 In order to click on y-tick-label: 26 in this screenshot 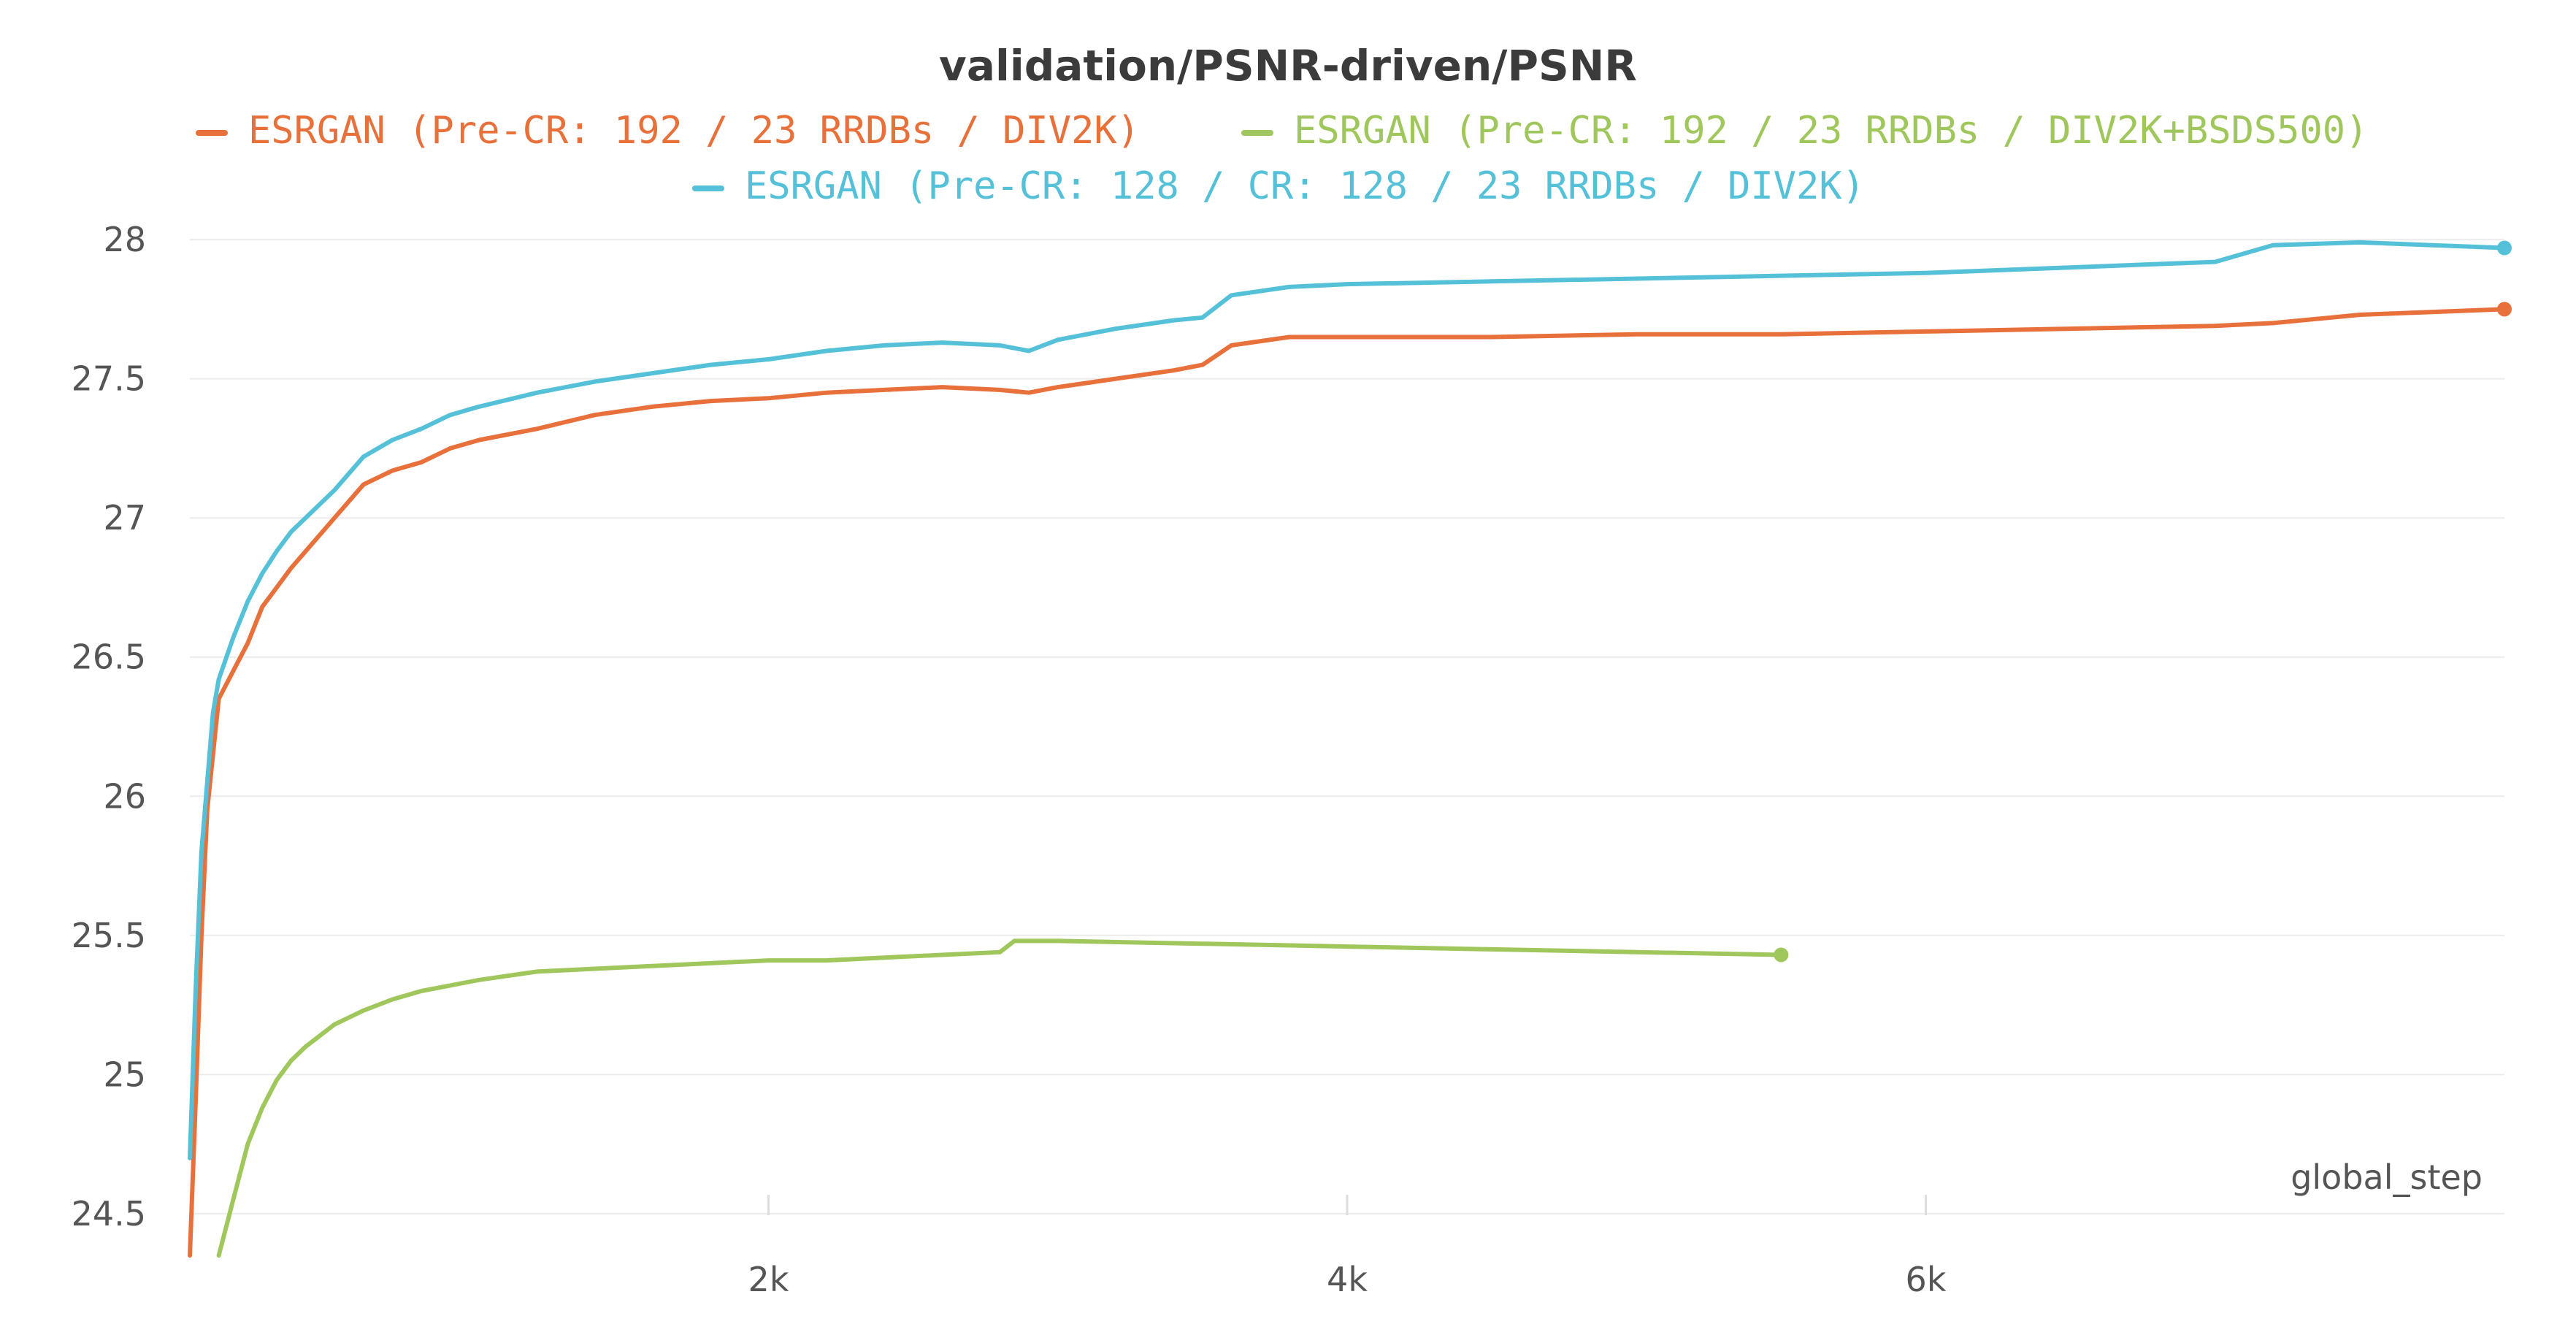, I will do `click(124, 796)`.